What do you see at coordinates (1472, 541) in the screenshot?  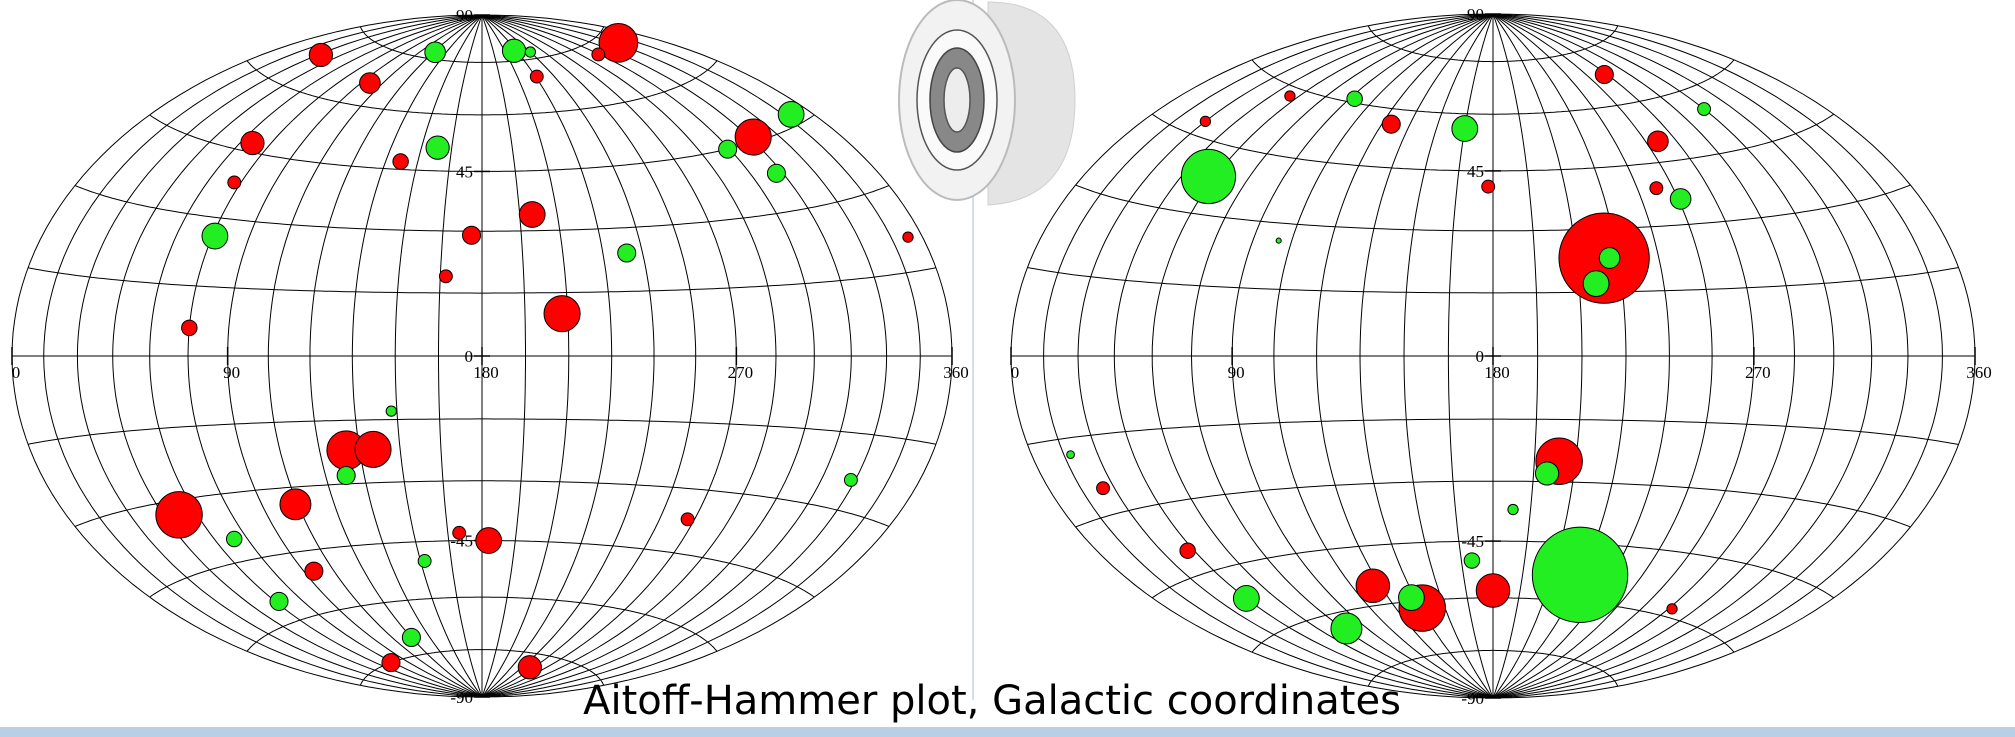 I see `y-tick-label: -45` at bounding box center [1472, 541].